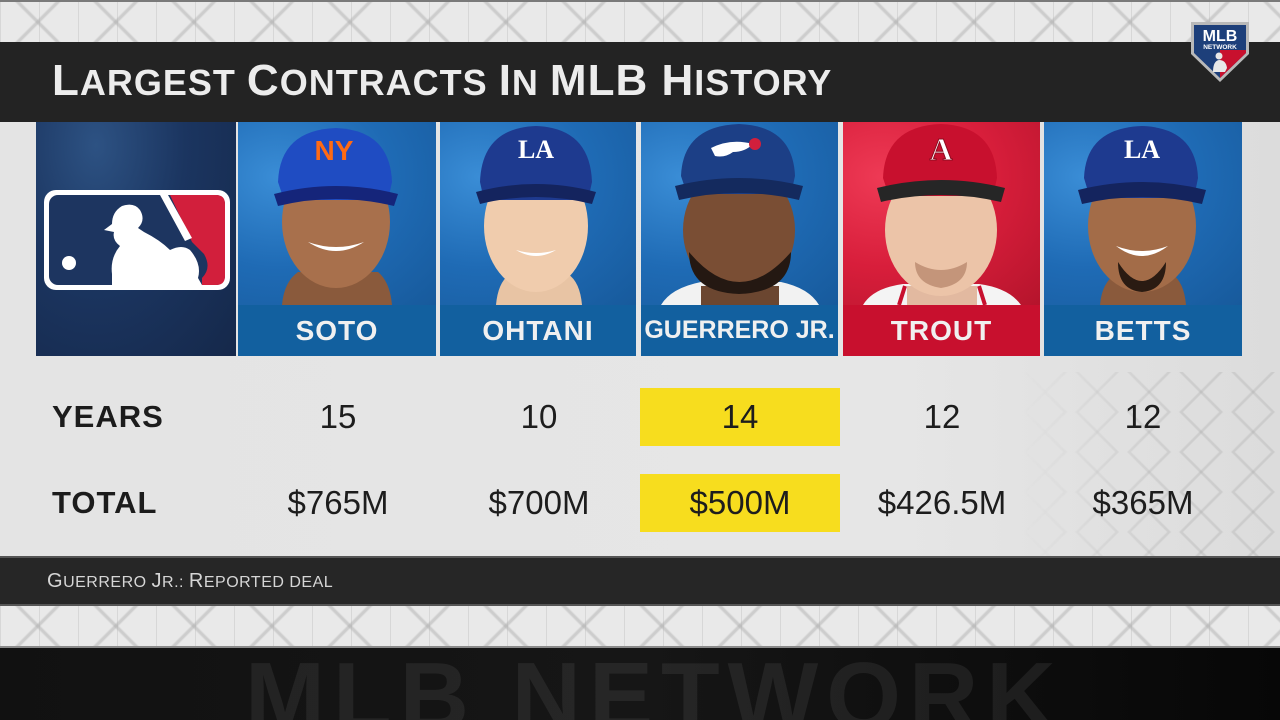  I want to click on svg-text: NY, so click(334, 150).